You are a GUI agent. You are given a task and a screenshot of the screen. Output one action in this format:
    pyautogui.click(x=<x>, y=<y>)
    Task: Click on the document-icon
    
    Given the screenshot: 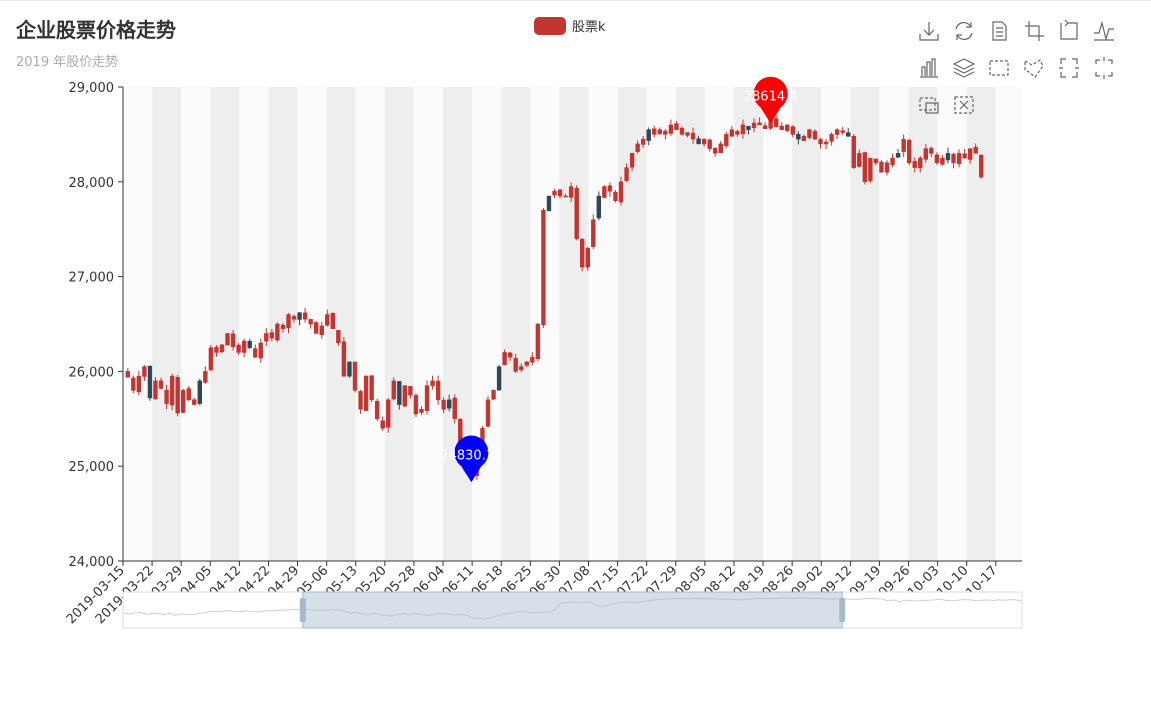 What is the action you would take?
    pyautogui.click(x=999, y=31)
    